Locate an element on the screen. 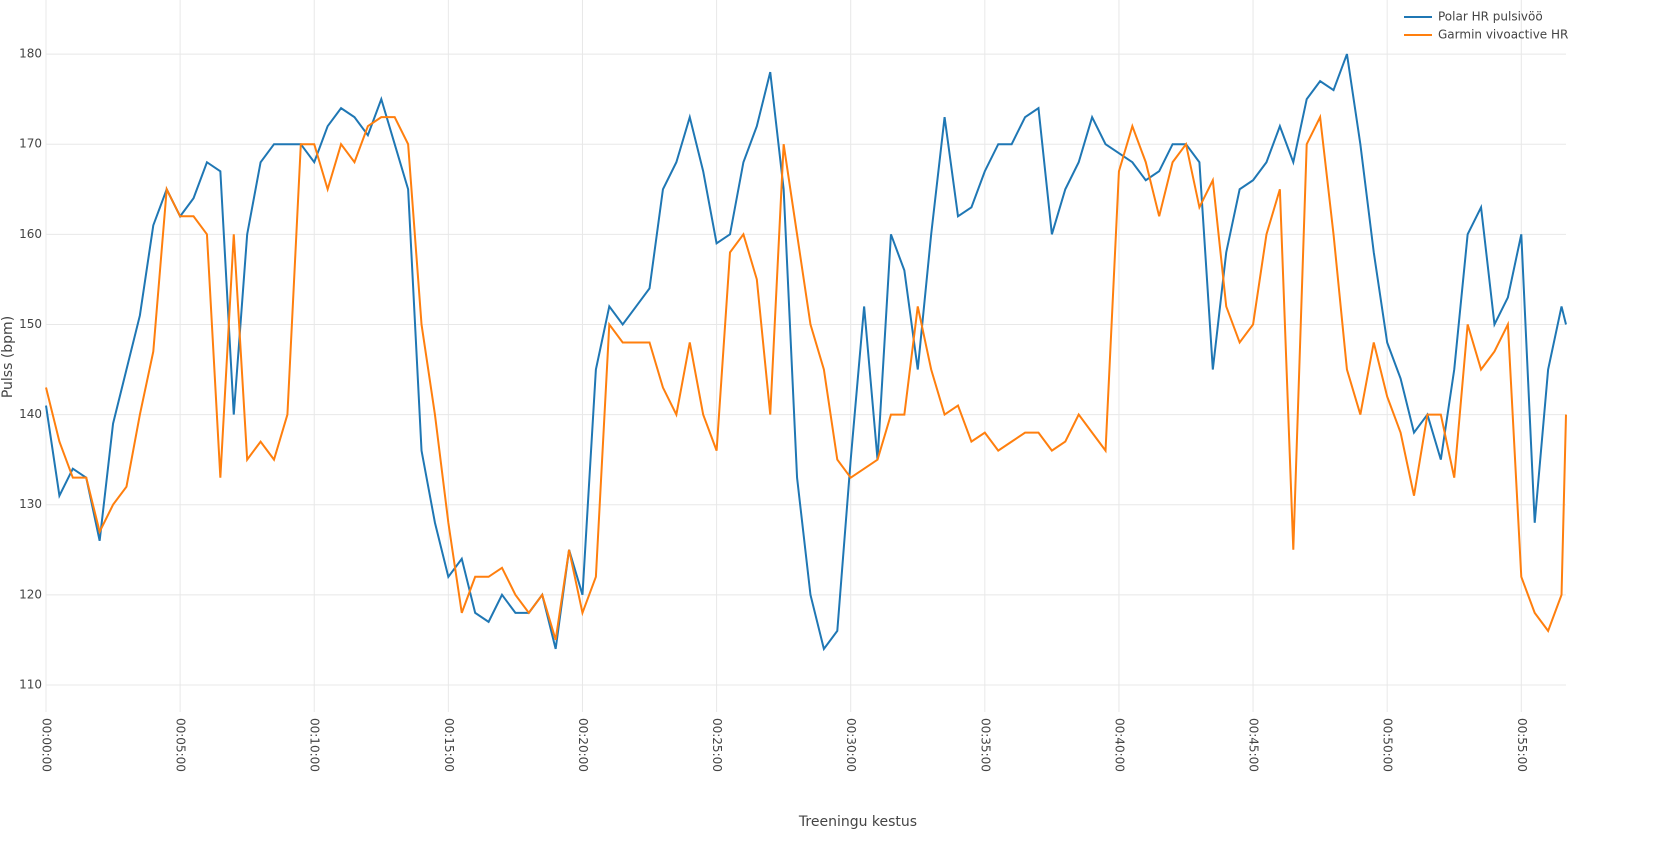 The height and width of the screenshot is (850, 1680). y-tick-label: 160 is located at coordinates (30, 234).